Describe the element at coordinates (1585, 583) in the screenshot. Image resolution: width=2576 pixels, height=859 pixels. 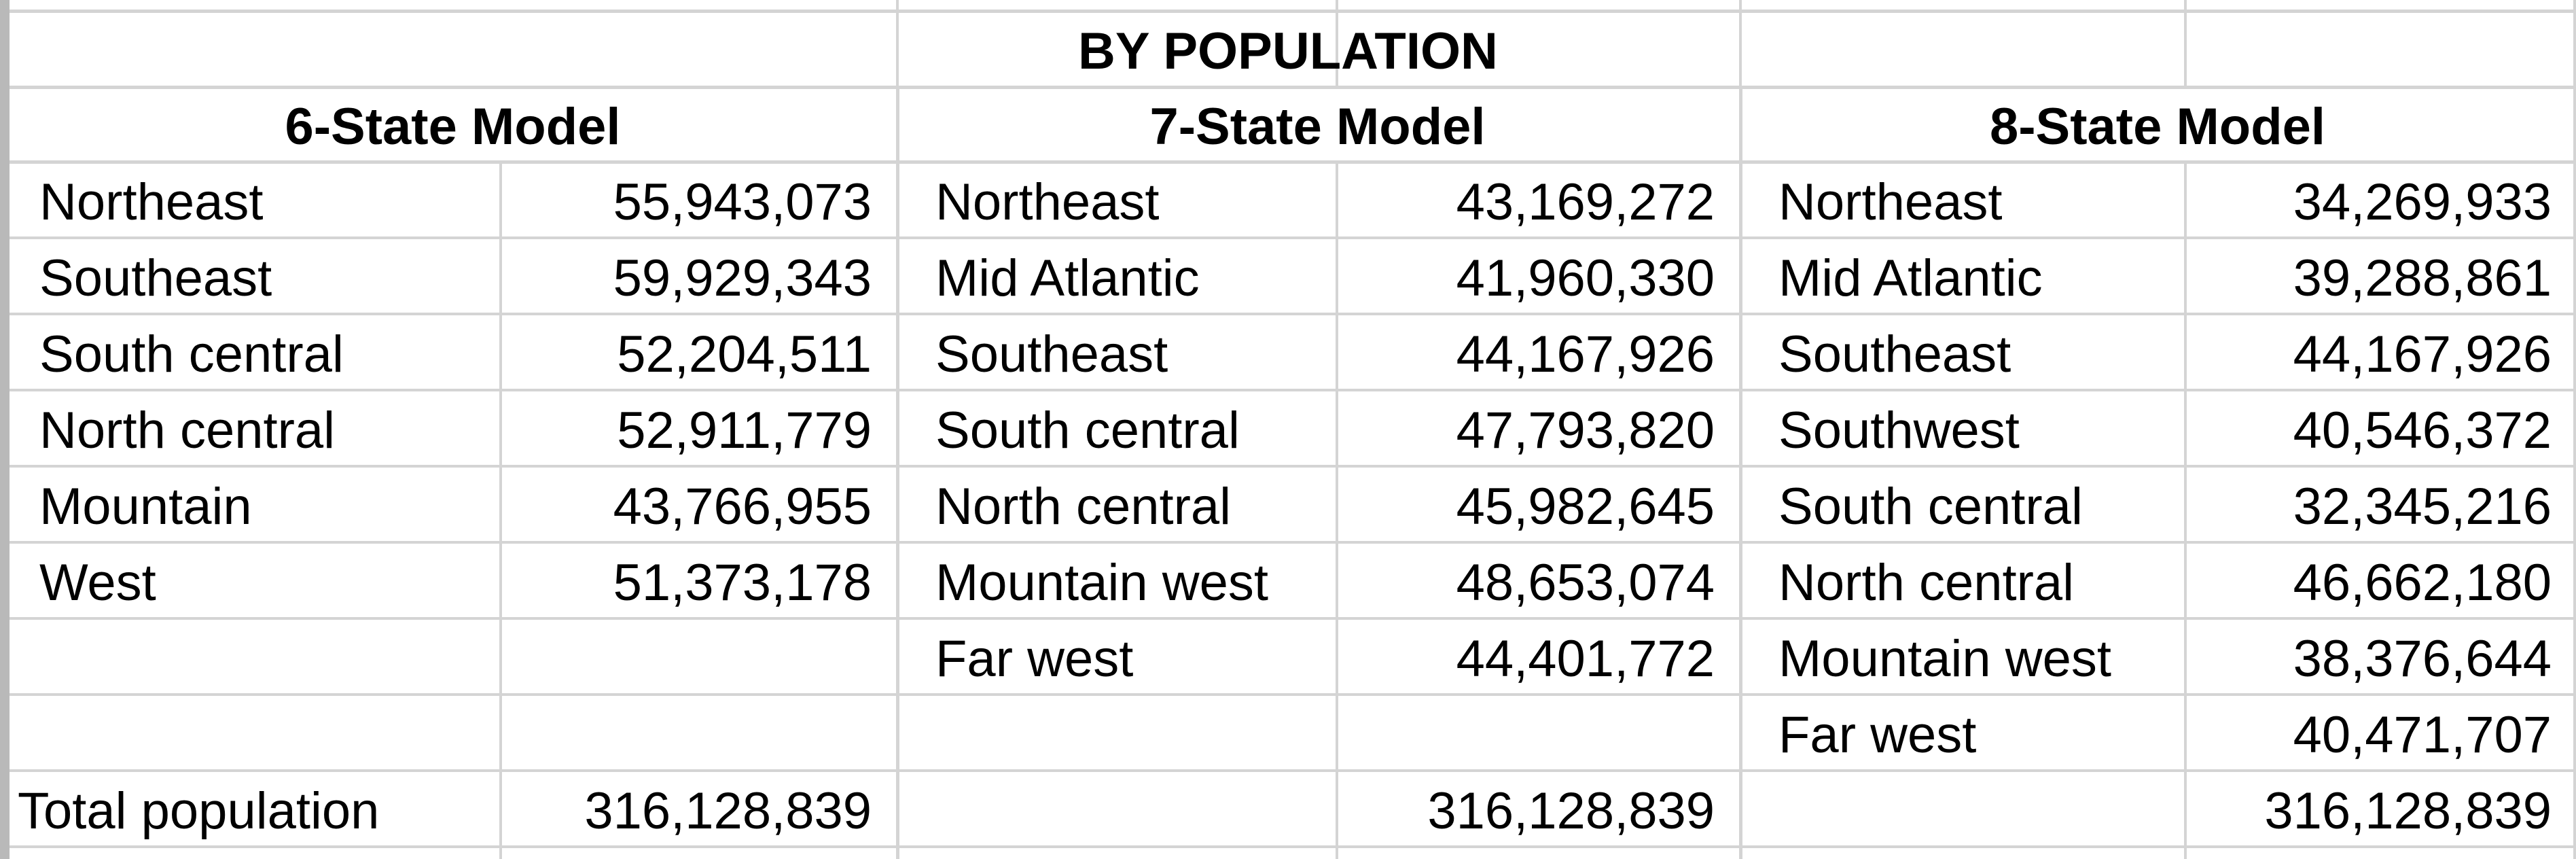
I see `population-value: 48,653,074` at that location.